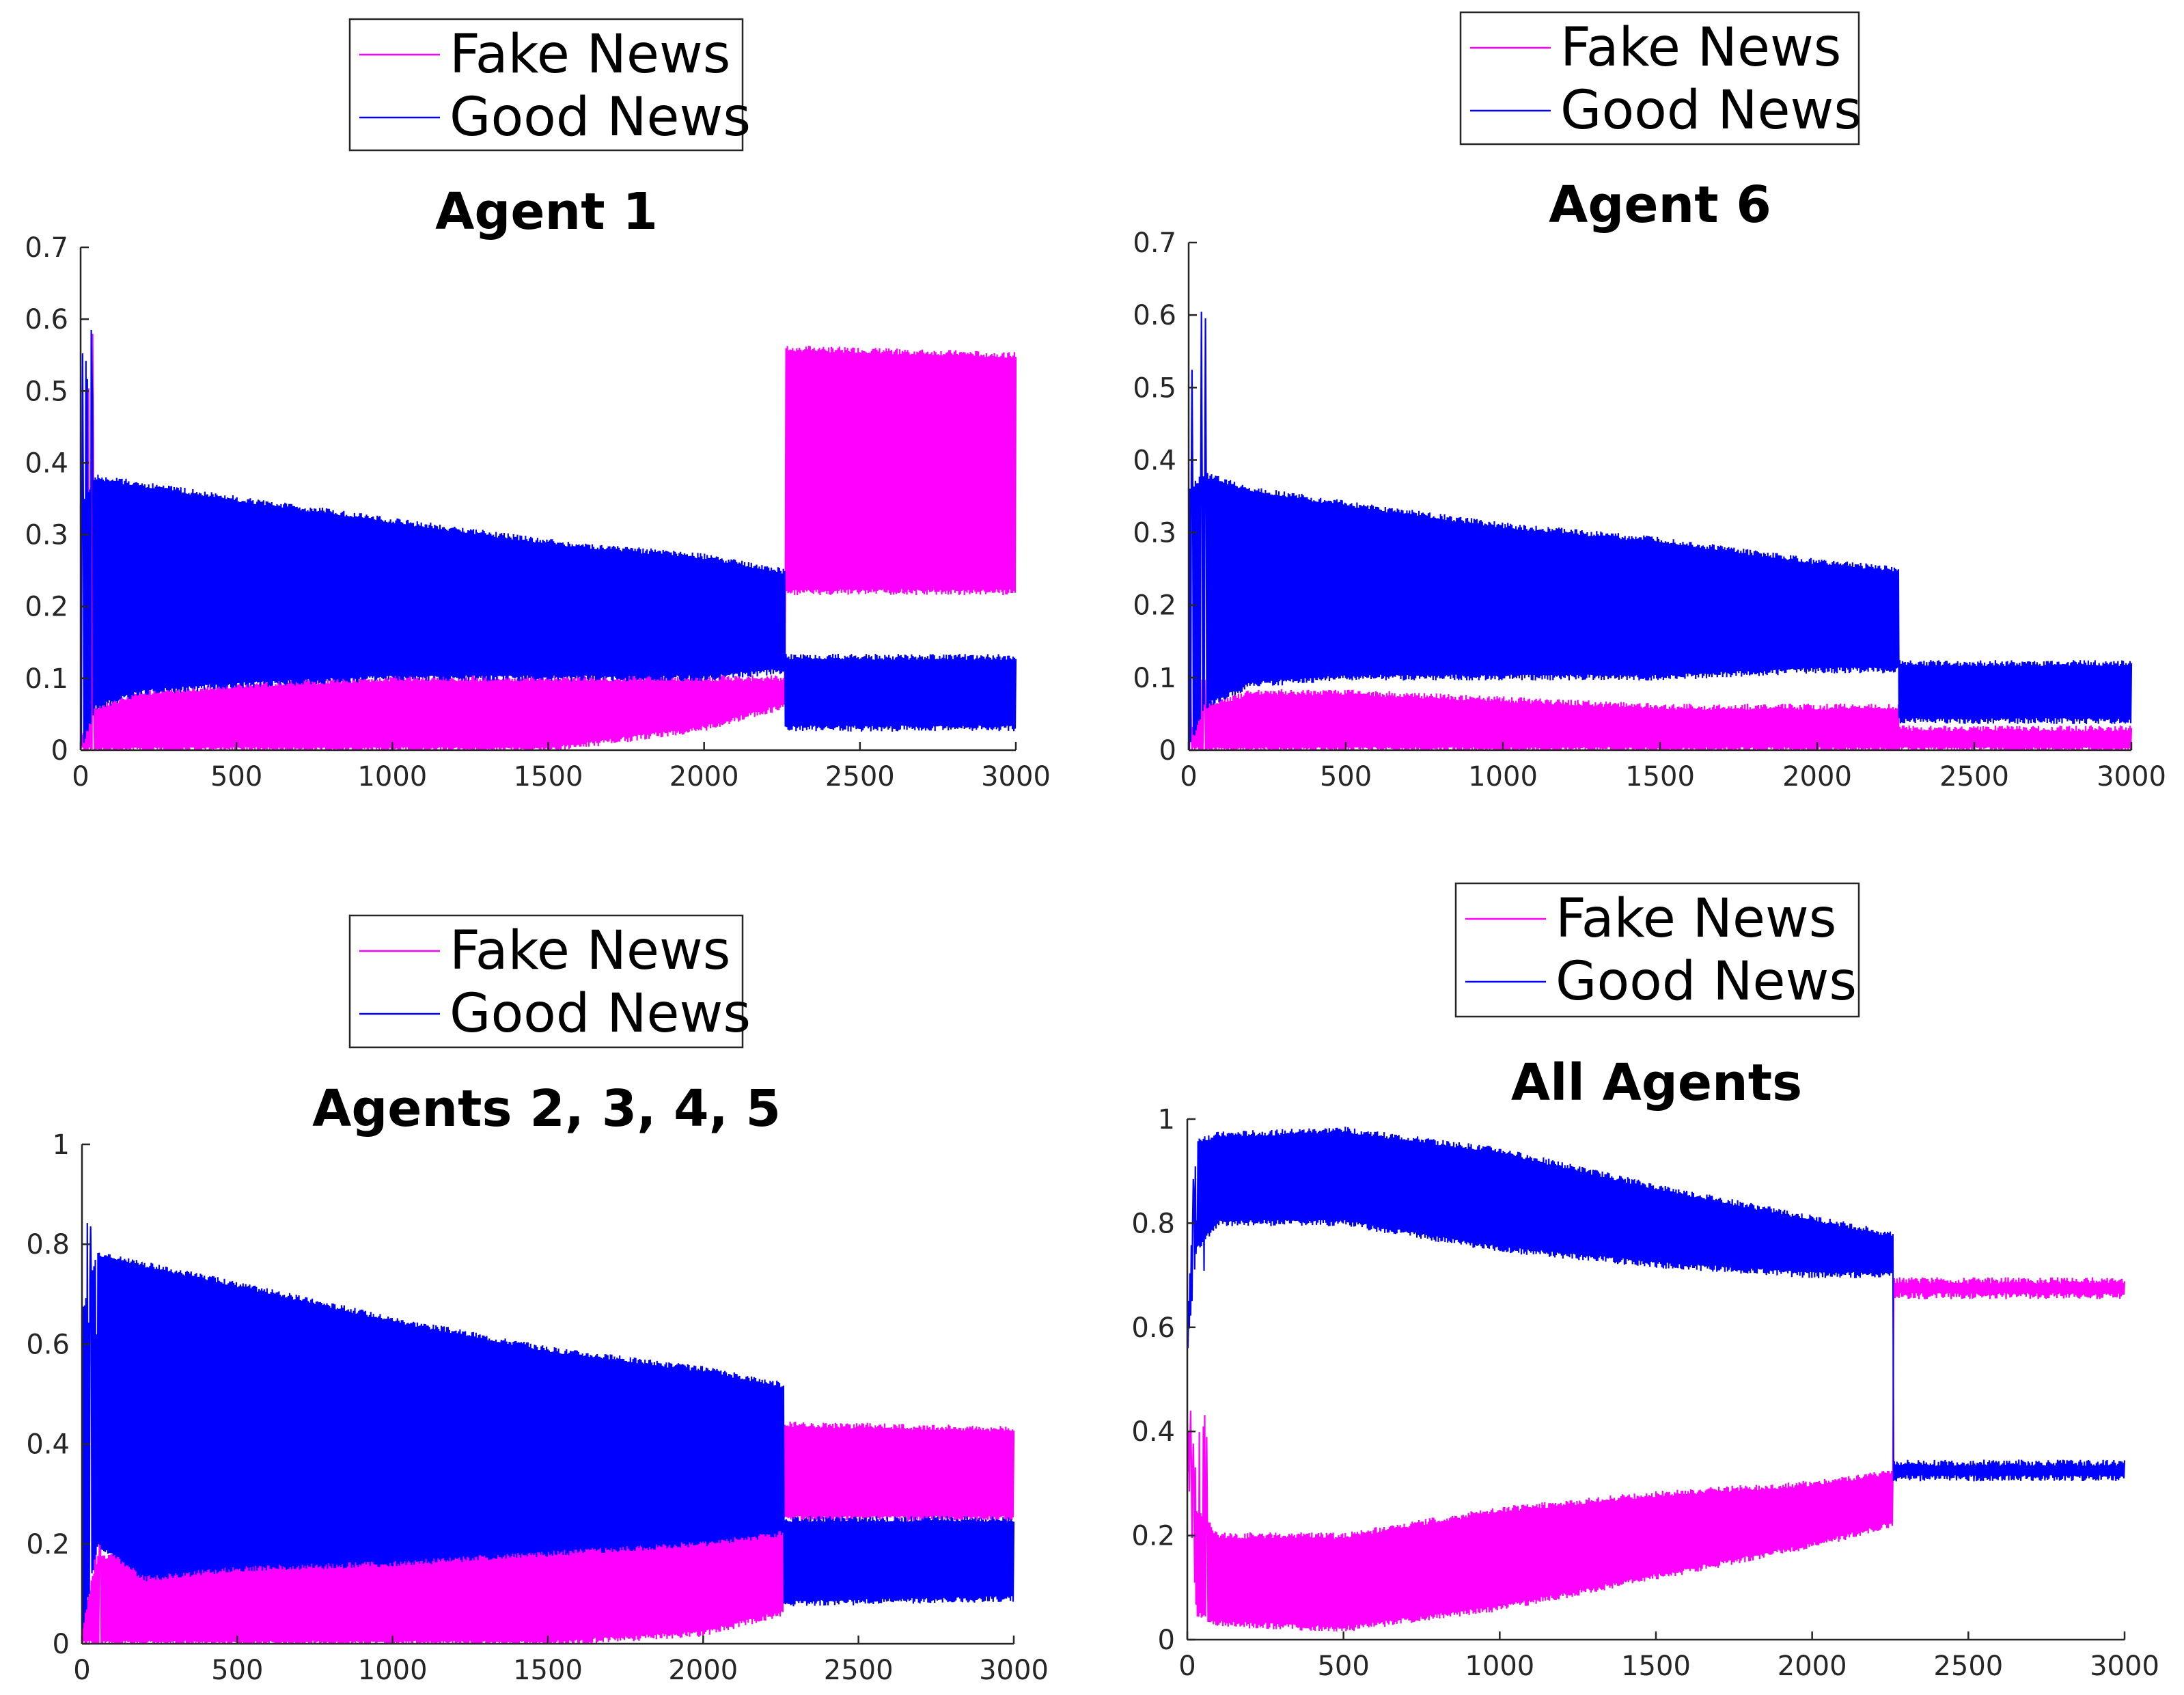  Describe the element at coordinates (546, 1108) in the screenshot. I see `chart-title: Agents 2, 3, 4, 5` at that location.